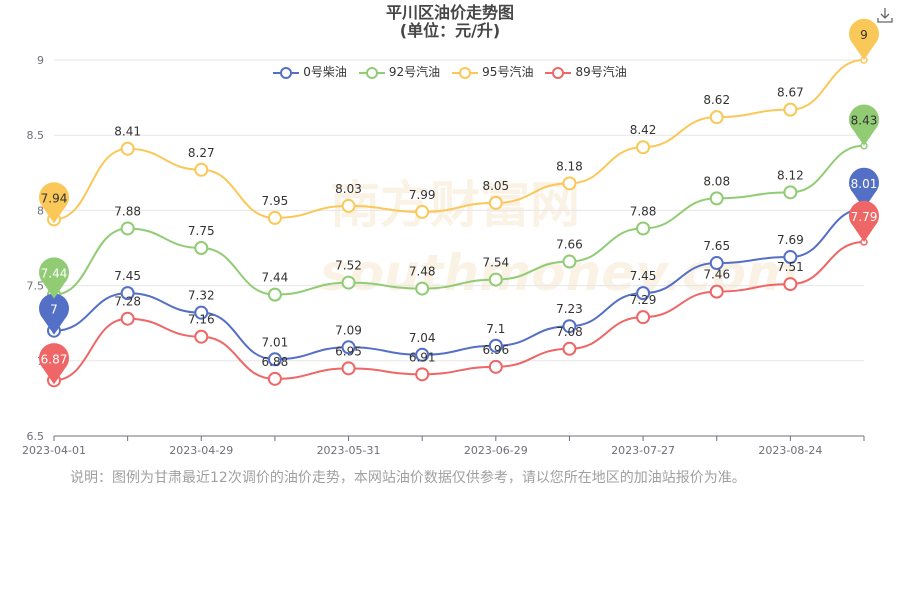 Image resolution: width=900 pixels, height=600 pixels. I want to click on data-label: 8.41, so click(127, 132).